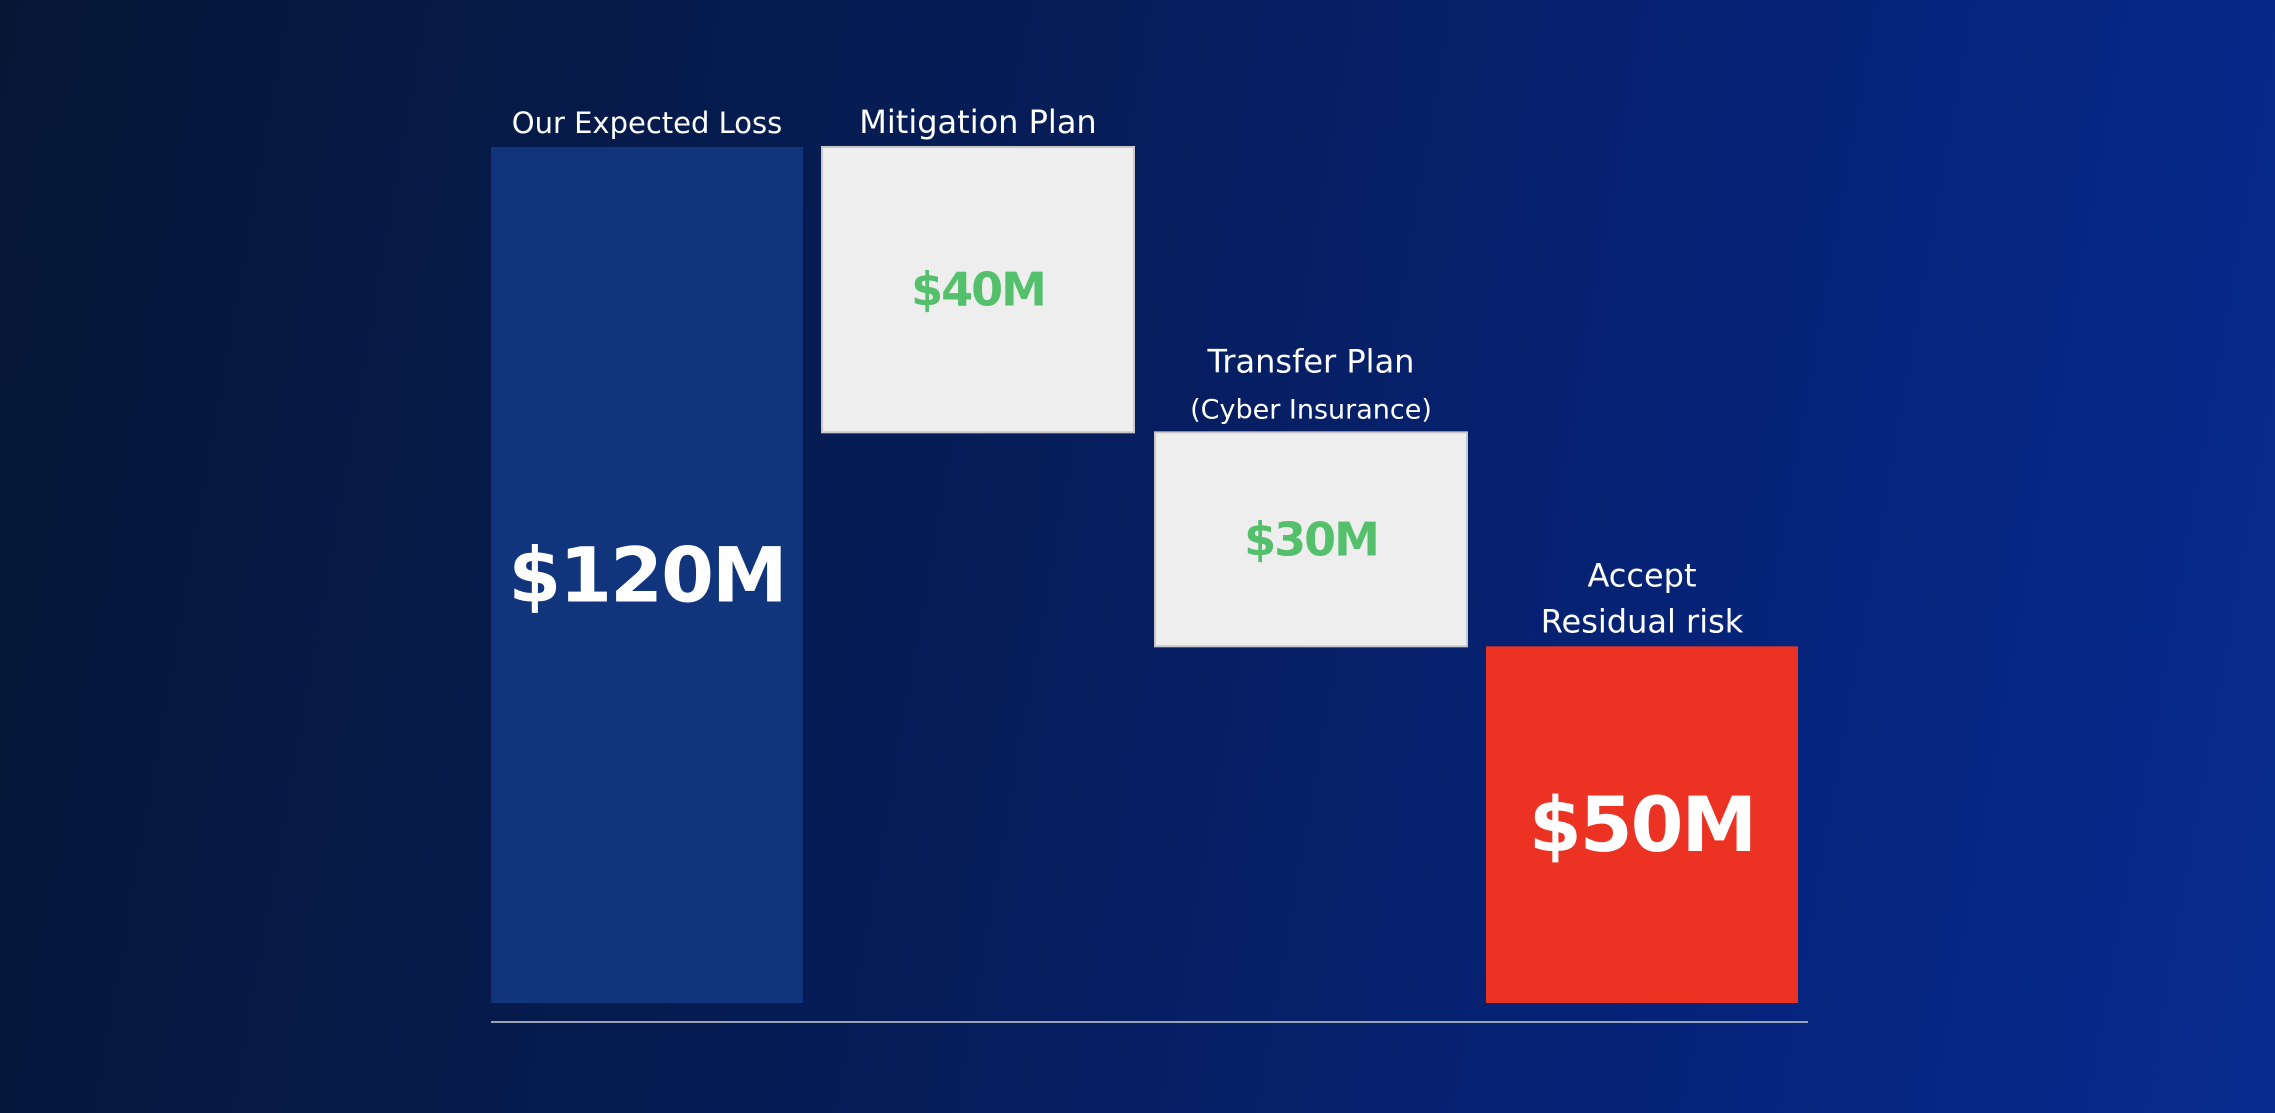 The height and width of the screenshot is (1113, 2275). What do you see at coordinates (1642, 621) in the screenshot?
I see `category-label-4-line-2: Residual risk` at bounding box center [1642, 621].